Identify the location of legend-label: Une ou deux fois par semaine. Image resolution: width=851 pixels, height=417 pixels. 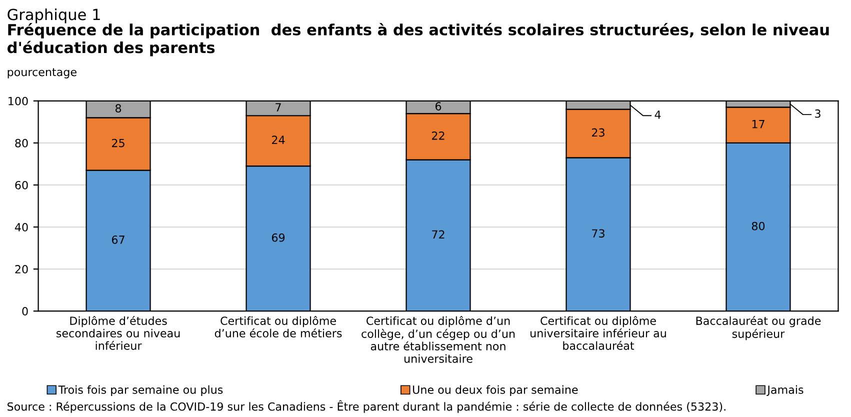
(495, 390).